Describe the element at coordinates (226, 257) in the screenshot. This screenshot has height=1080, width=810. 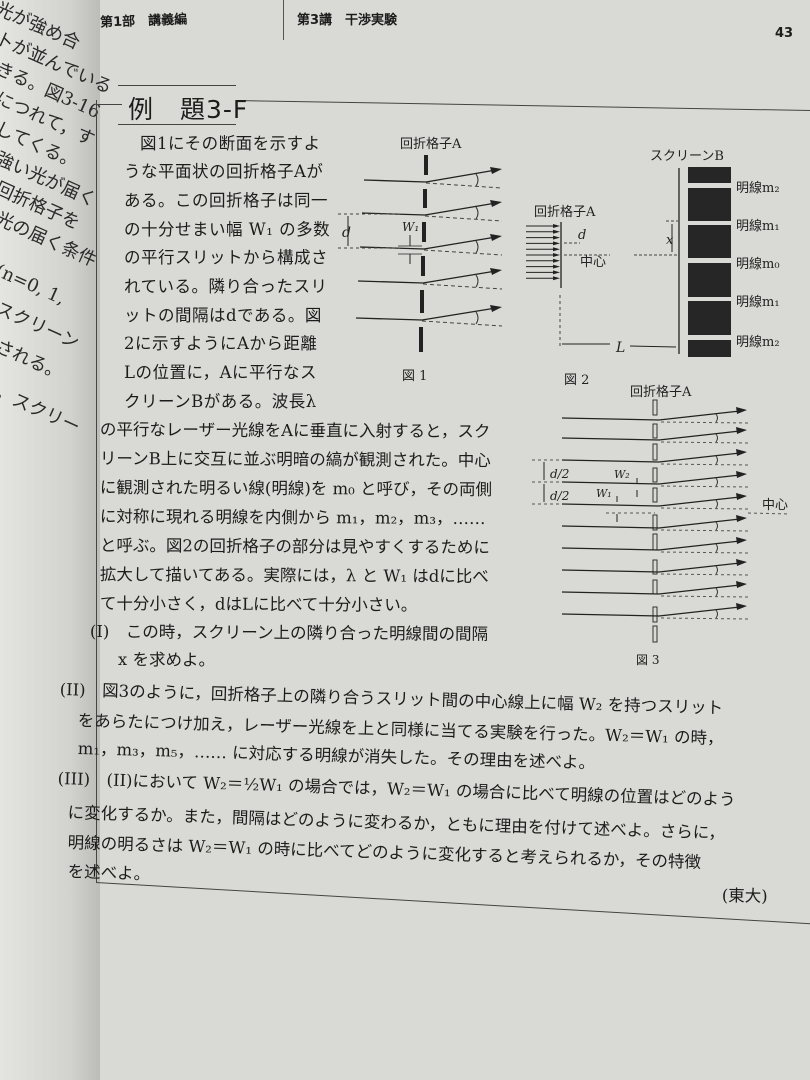
I see `problem-intro-line: の平行スリットから構成さ` at that location.